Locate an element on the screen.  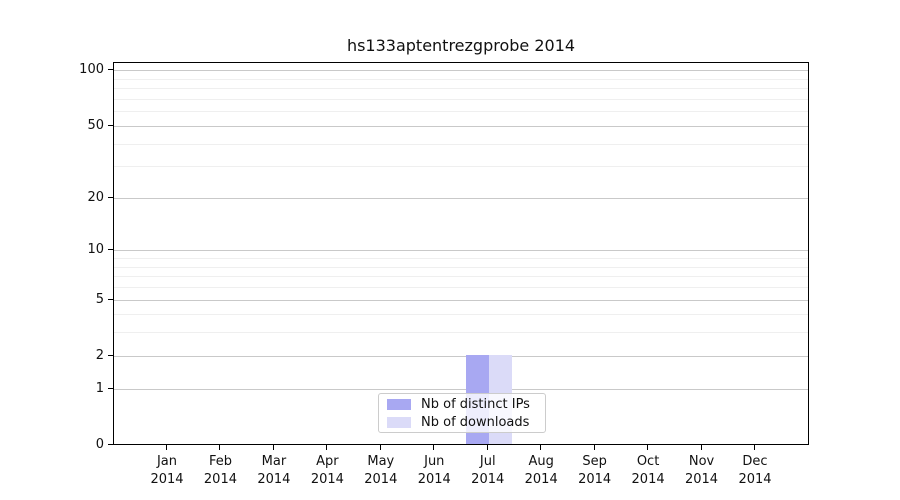
y-tick-label: 20 is located at coordinates (95, 197).